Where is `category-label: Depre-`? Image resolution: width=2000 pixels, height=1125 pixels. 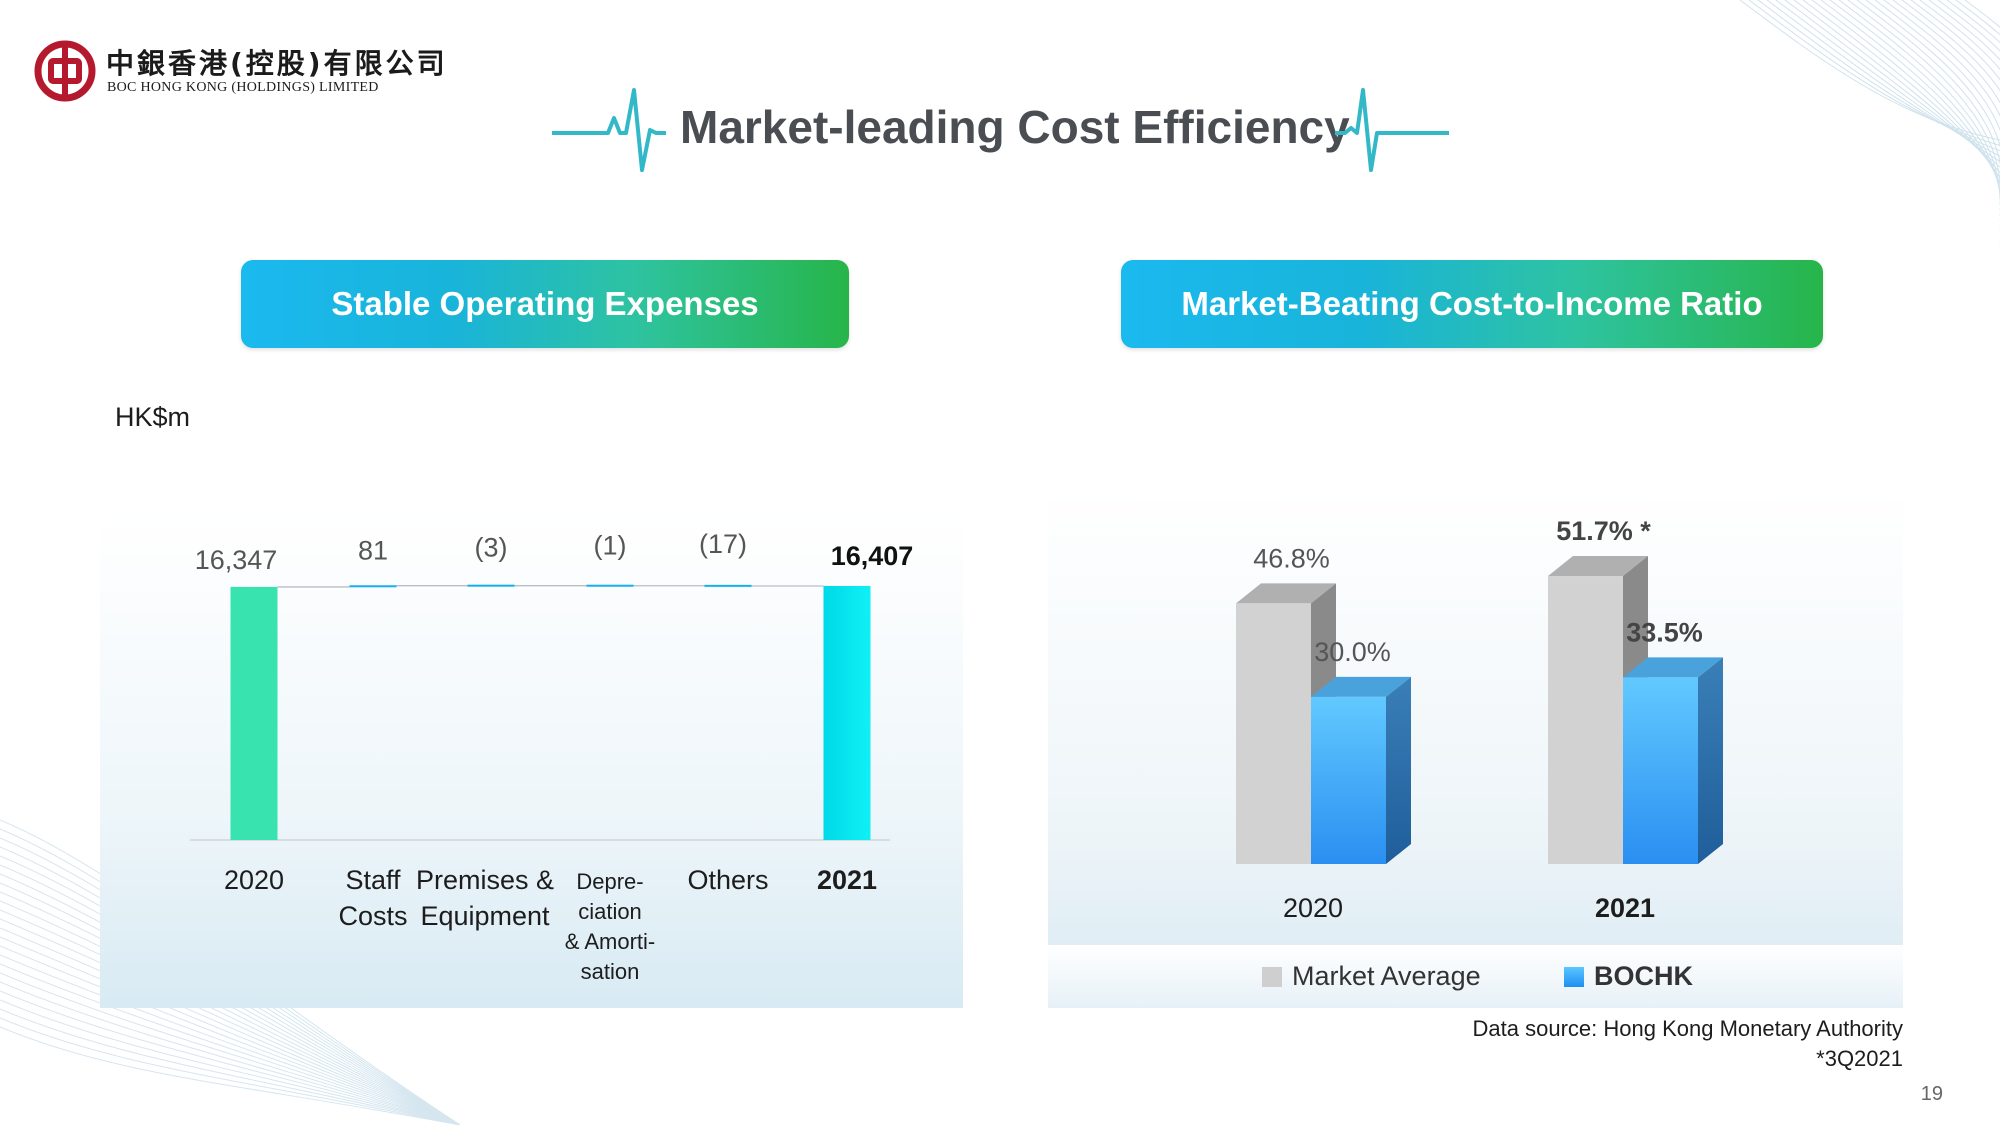 category-label: Depre- is located at coordinates (609, 881).